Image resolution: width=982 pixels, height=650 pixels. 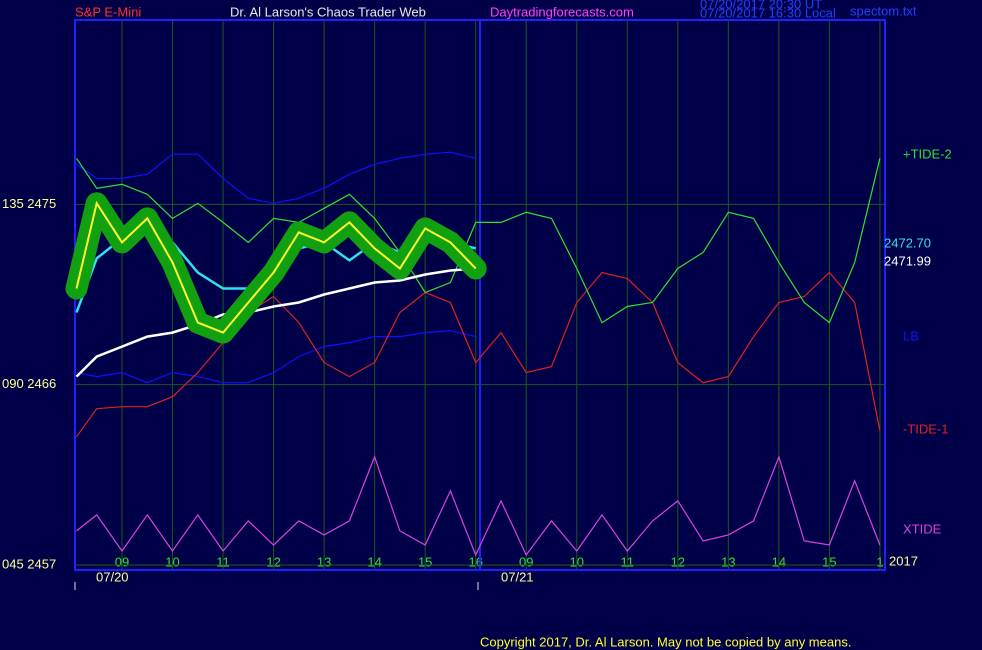 What do you see at coordinates (517, 576) in the screenshot?
I see `annotation: 07/21` at bounding box center [517, 576].